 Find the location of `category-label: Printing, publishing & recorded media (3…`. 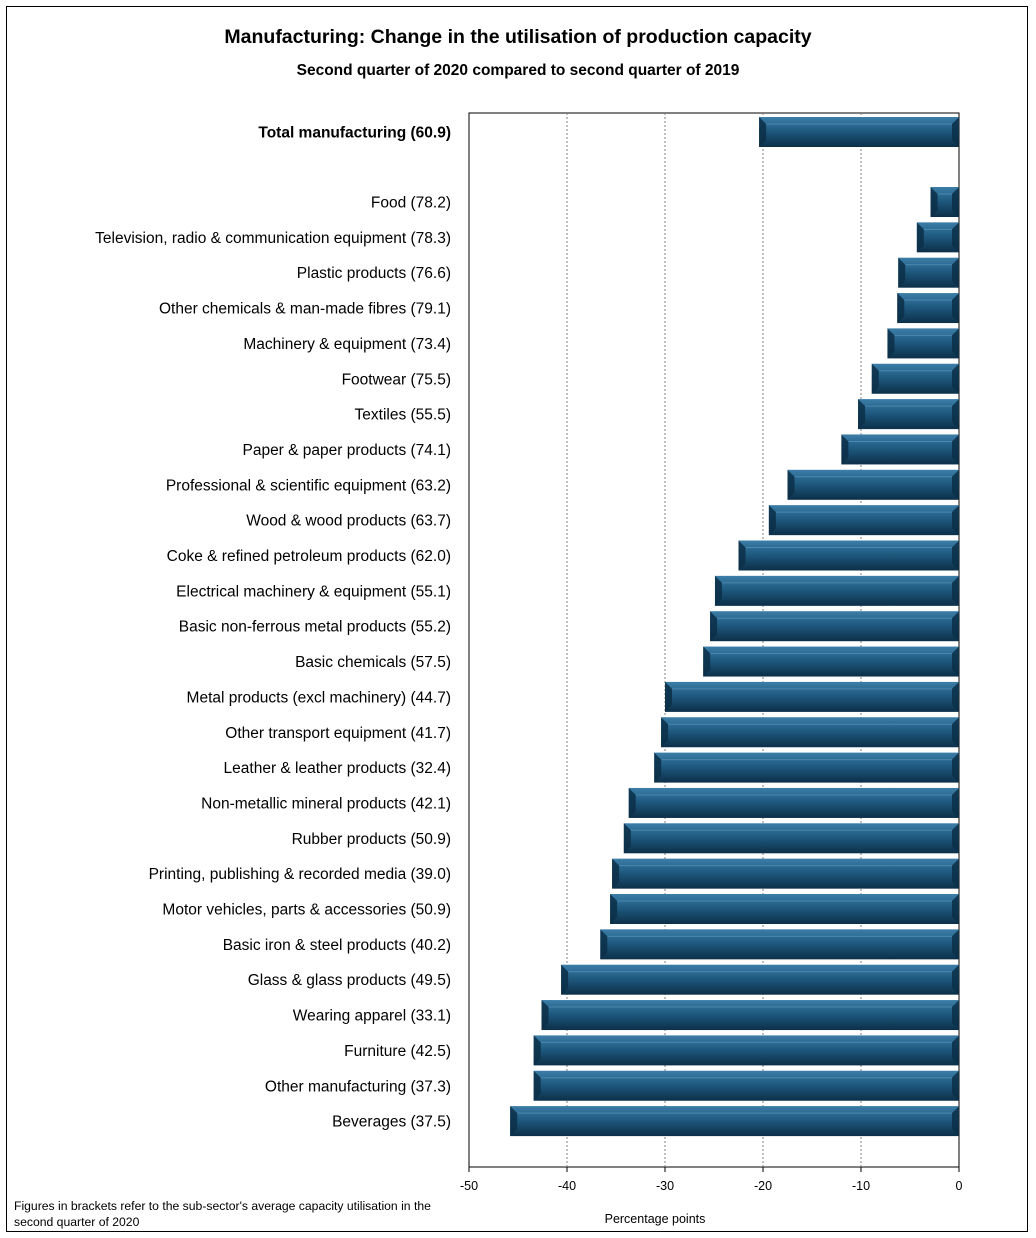

category-label: Printing, publishing & recorded media (3… is located at coordinates (300, 874).